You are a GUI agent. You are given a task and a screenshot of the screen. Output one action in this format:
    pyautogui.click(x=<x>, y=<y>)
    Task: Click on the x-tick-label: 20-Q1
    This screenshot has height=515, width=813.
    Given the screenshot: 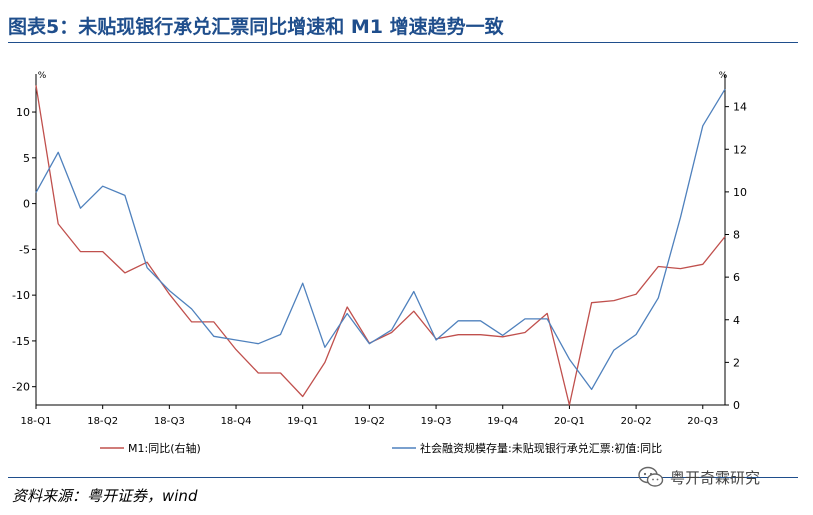 What is the action you would take?
    pyautogui.click(x=569, y=421)
    